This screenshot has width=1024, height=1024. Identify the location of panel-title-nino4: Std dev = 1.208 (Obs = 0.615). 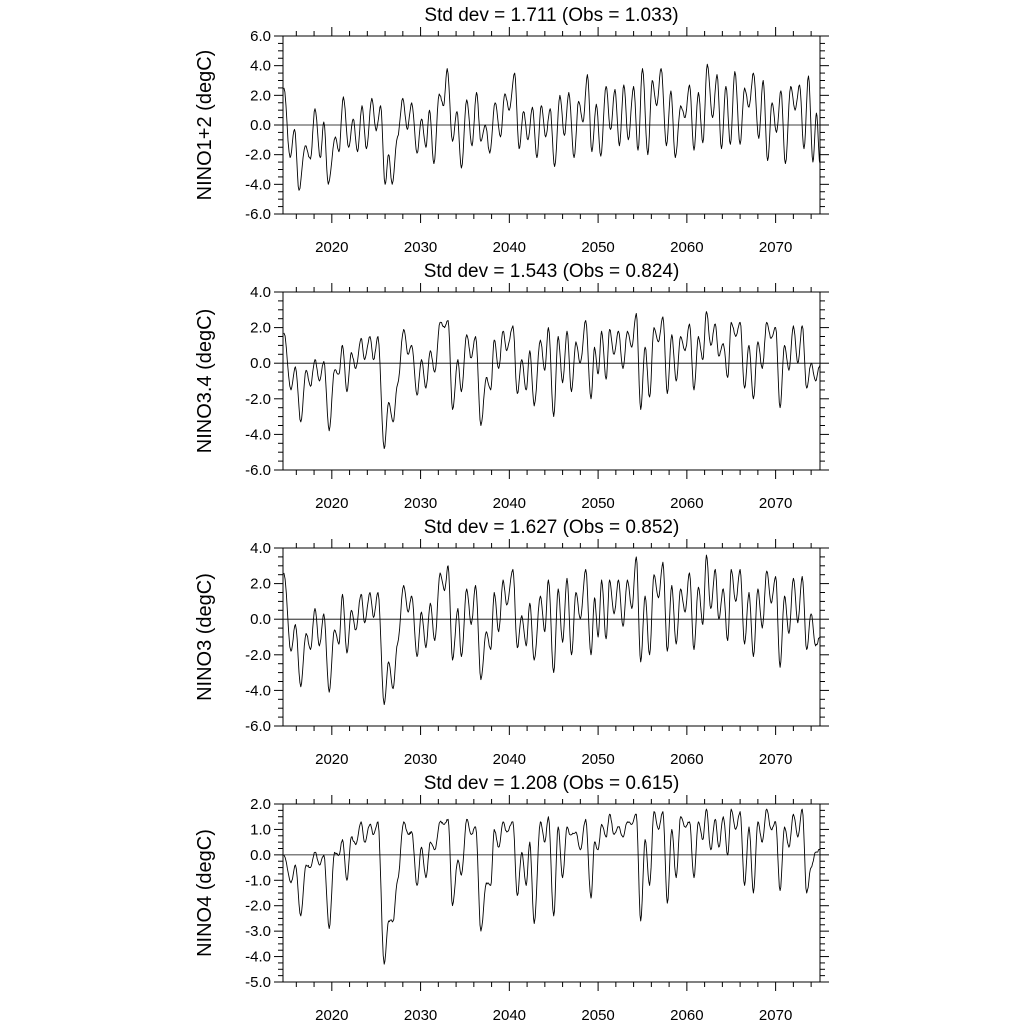
(552, 783).